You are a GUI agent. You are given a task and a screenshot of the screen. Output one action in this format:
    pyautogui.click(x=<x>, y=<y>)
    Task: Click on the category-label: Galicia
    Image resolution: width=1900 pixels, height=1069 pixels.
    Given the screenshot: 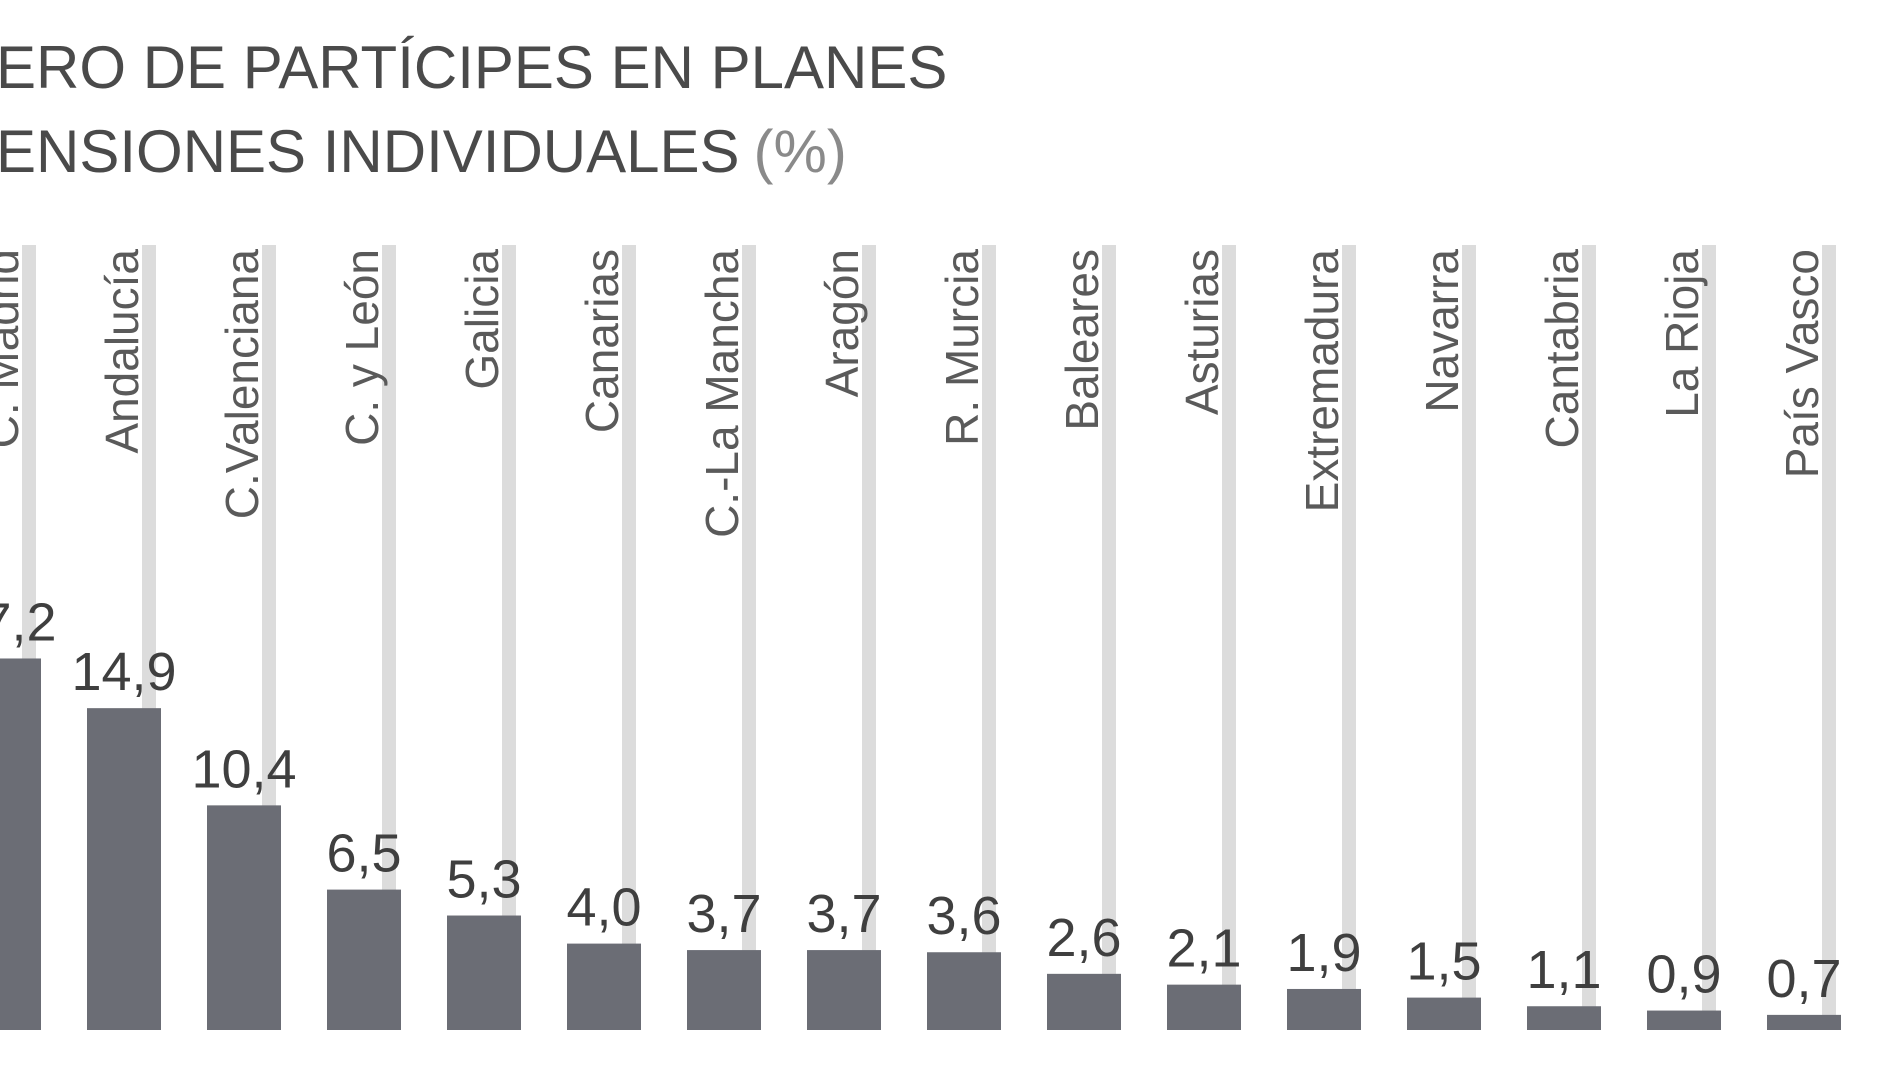 What is the action you would take?
    pyautogui.click(x=482, y=319)
    